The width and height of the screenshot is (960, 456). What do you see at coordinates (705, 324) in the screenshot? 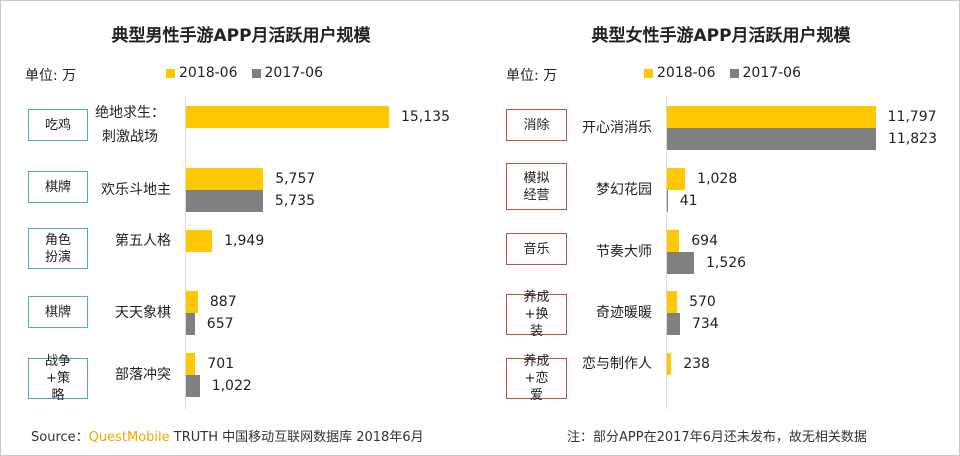
I see `data-label: 734` at bounding box center [705, 324].